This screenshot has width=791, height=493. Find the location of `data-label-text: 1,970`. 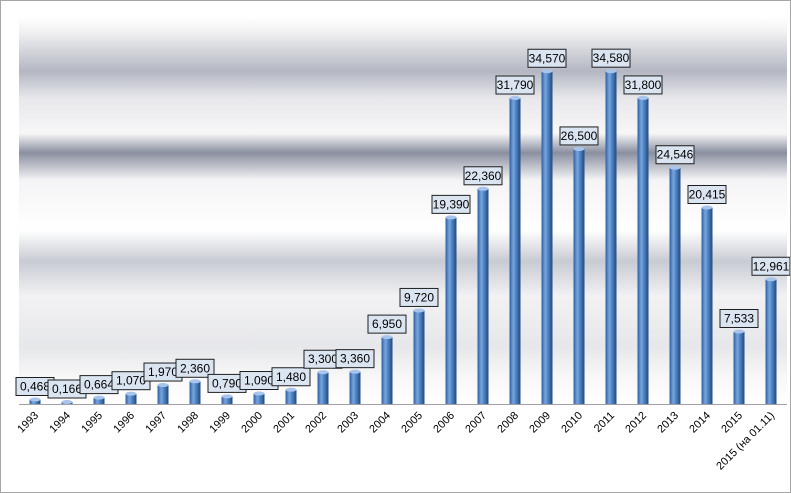

data-label-text: 1,970 is located at coordinates (163, 372).